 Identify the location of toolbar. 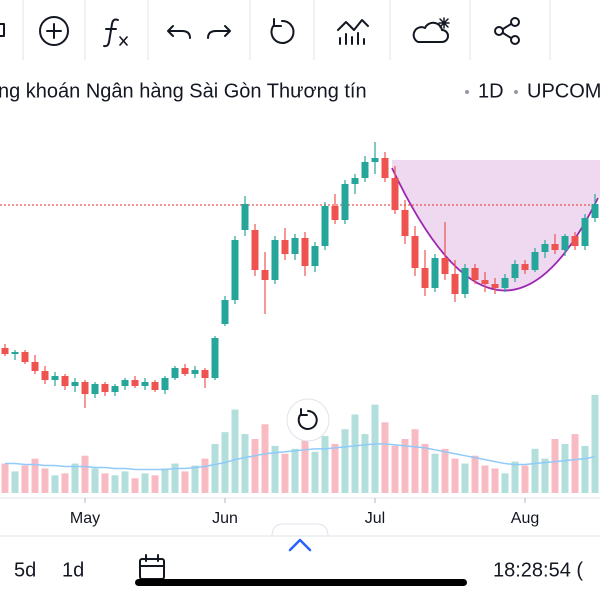
(300, 31).